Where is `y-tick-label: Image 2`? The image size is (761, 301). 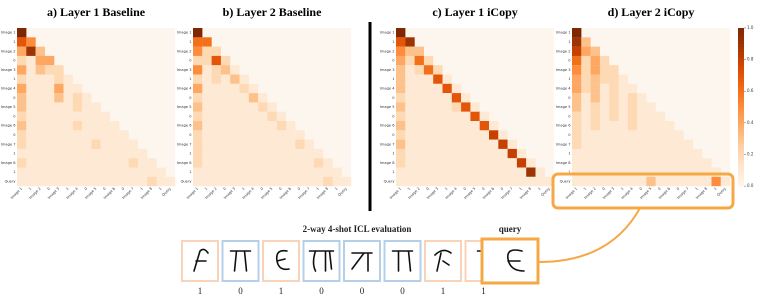 y-tick-label: Image 2 is located at coordinates (563, 51).